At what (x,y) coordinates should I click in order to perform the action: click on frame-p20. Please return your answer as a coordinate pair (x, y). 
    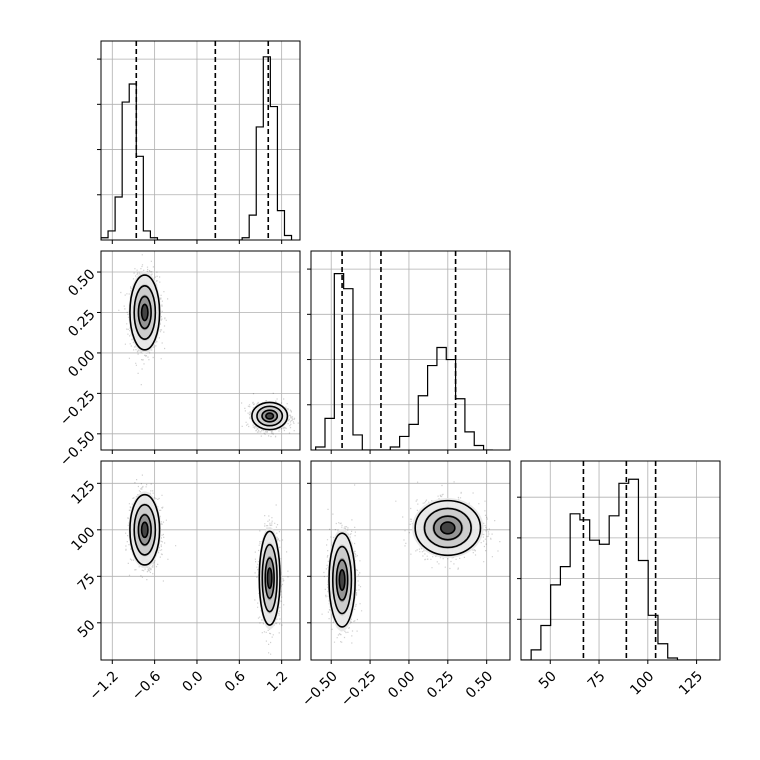
    Looking at the image, I should click on (200, 560).